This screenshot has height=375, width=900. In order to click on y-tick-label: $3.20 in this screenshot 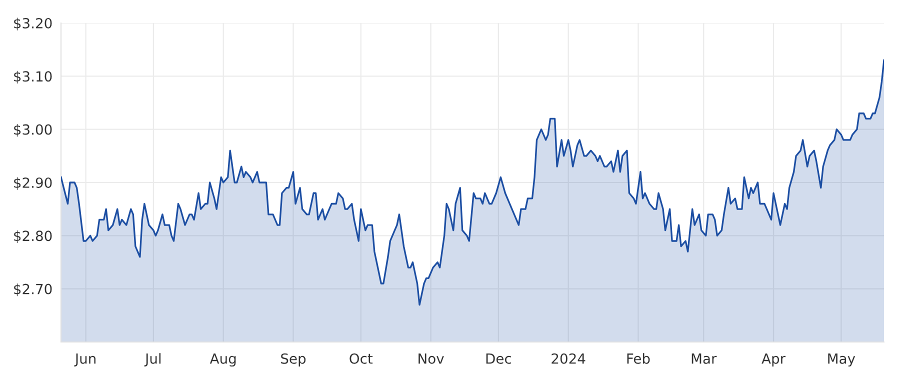, I will do `click(33, 24)`.